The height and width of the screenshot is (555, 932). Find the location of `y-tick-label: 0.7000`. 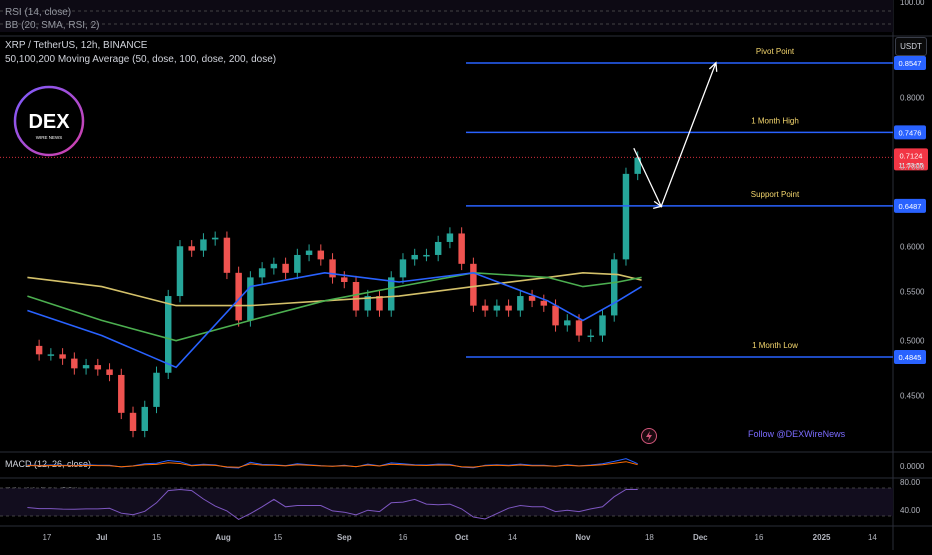

y-tick-label: 0.7000 is located at coordinates (912, 166).